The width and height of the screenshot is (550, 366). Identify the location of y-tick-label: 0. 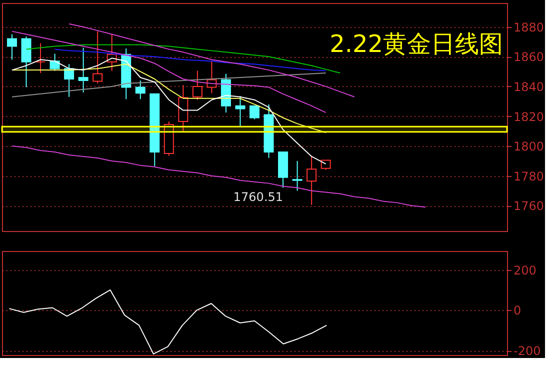
(518, 311).